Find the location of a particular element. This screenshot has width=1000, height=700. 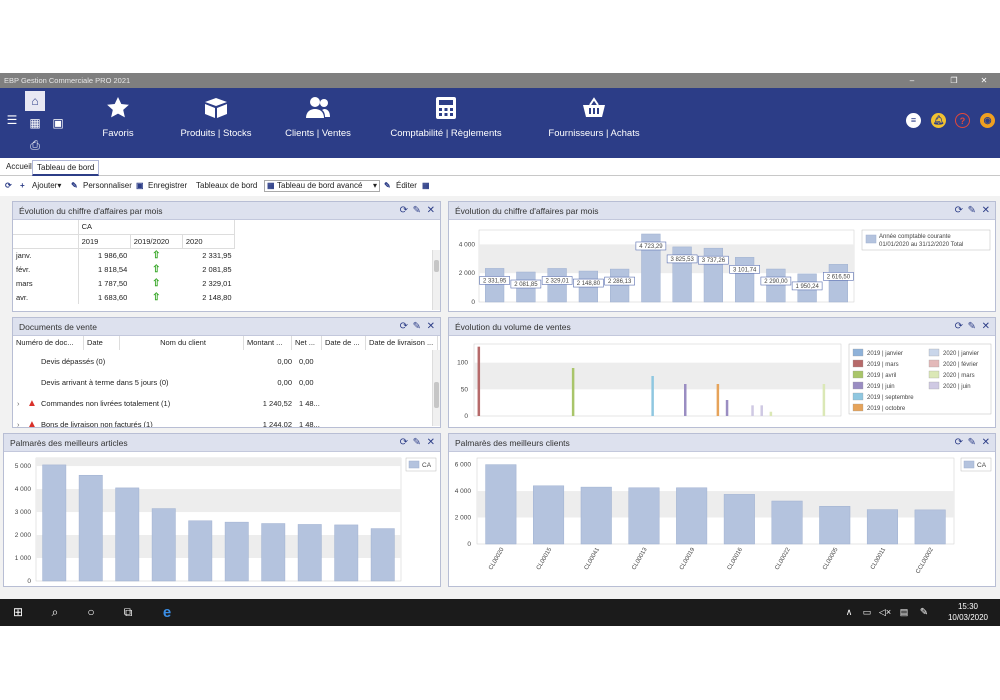

close-button: ✕ is located at coordinates (984, 80).